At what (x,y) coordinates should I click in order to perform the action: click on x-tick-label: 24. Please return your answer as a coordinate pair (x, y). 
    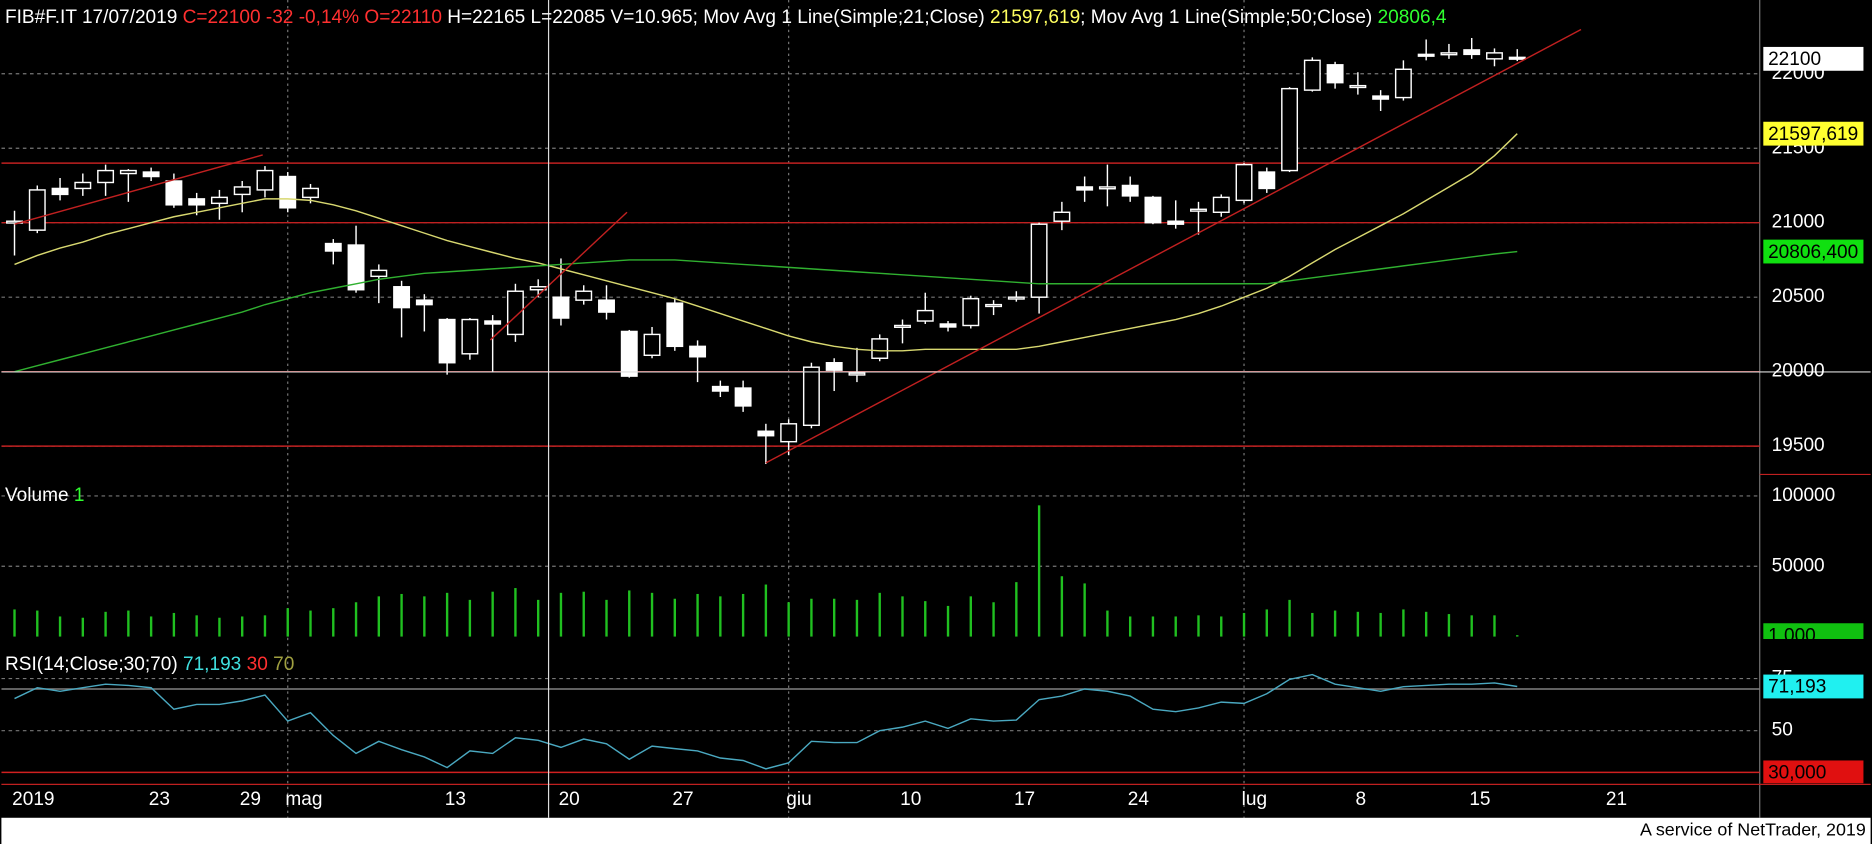
    Looking at the image, I should click on (1139, 799).